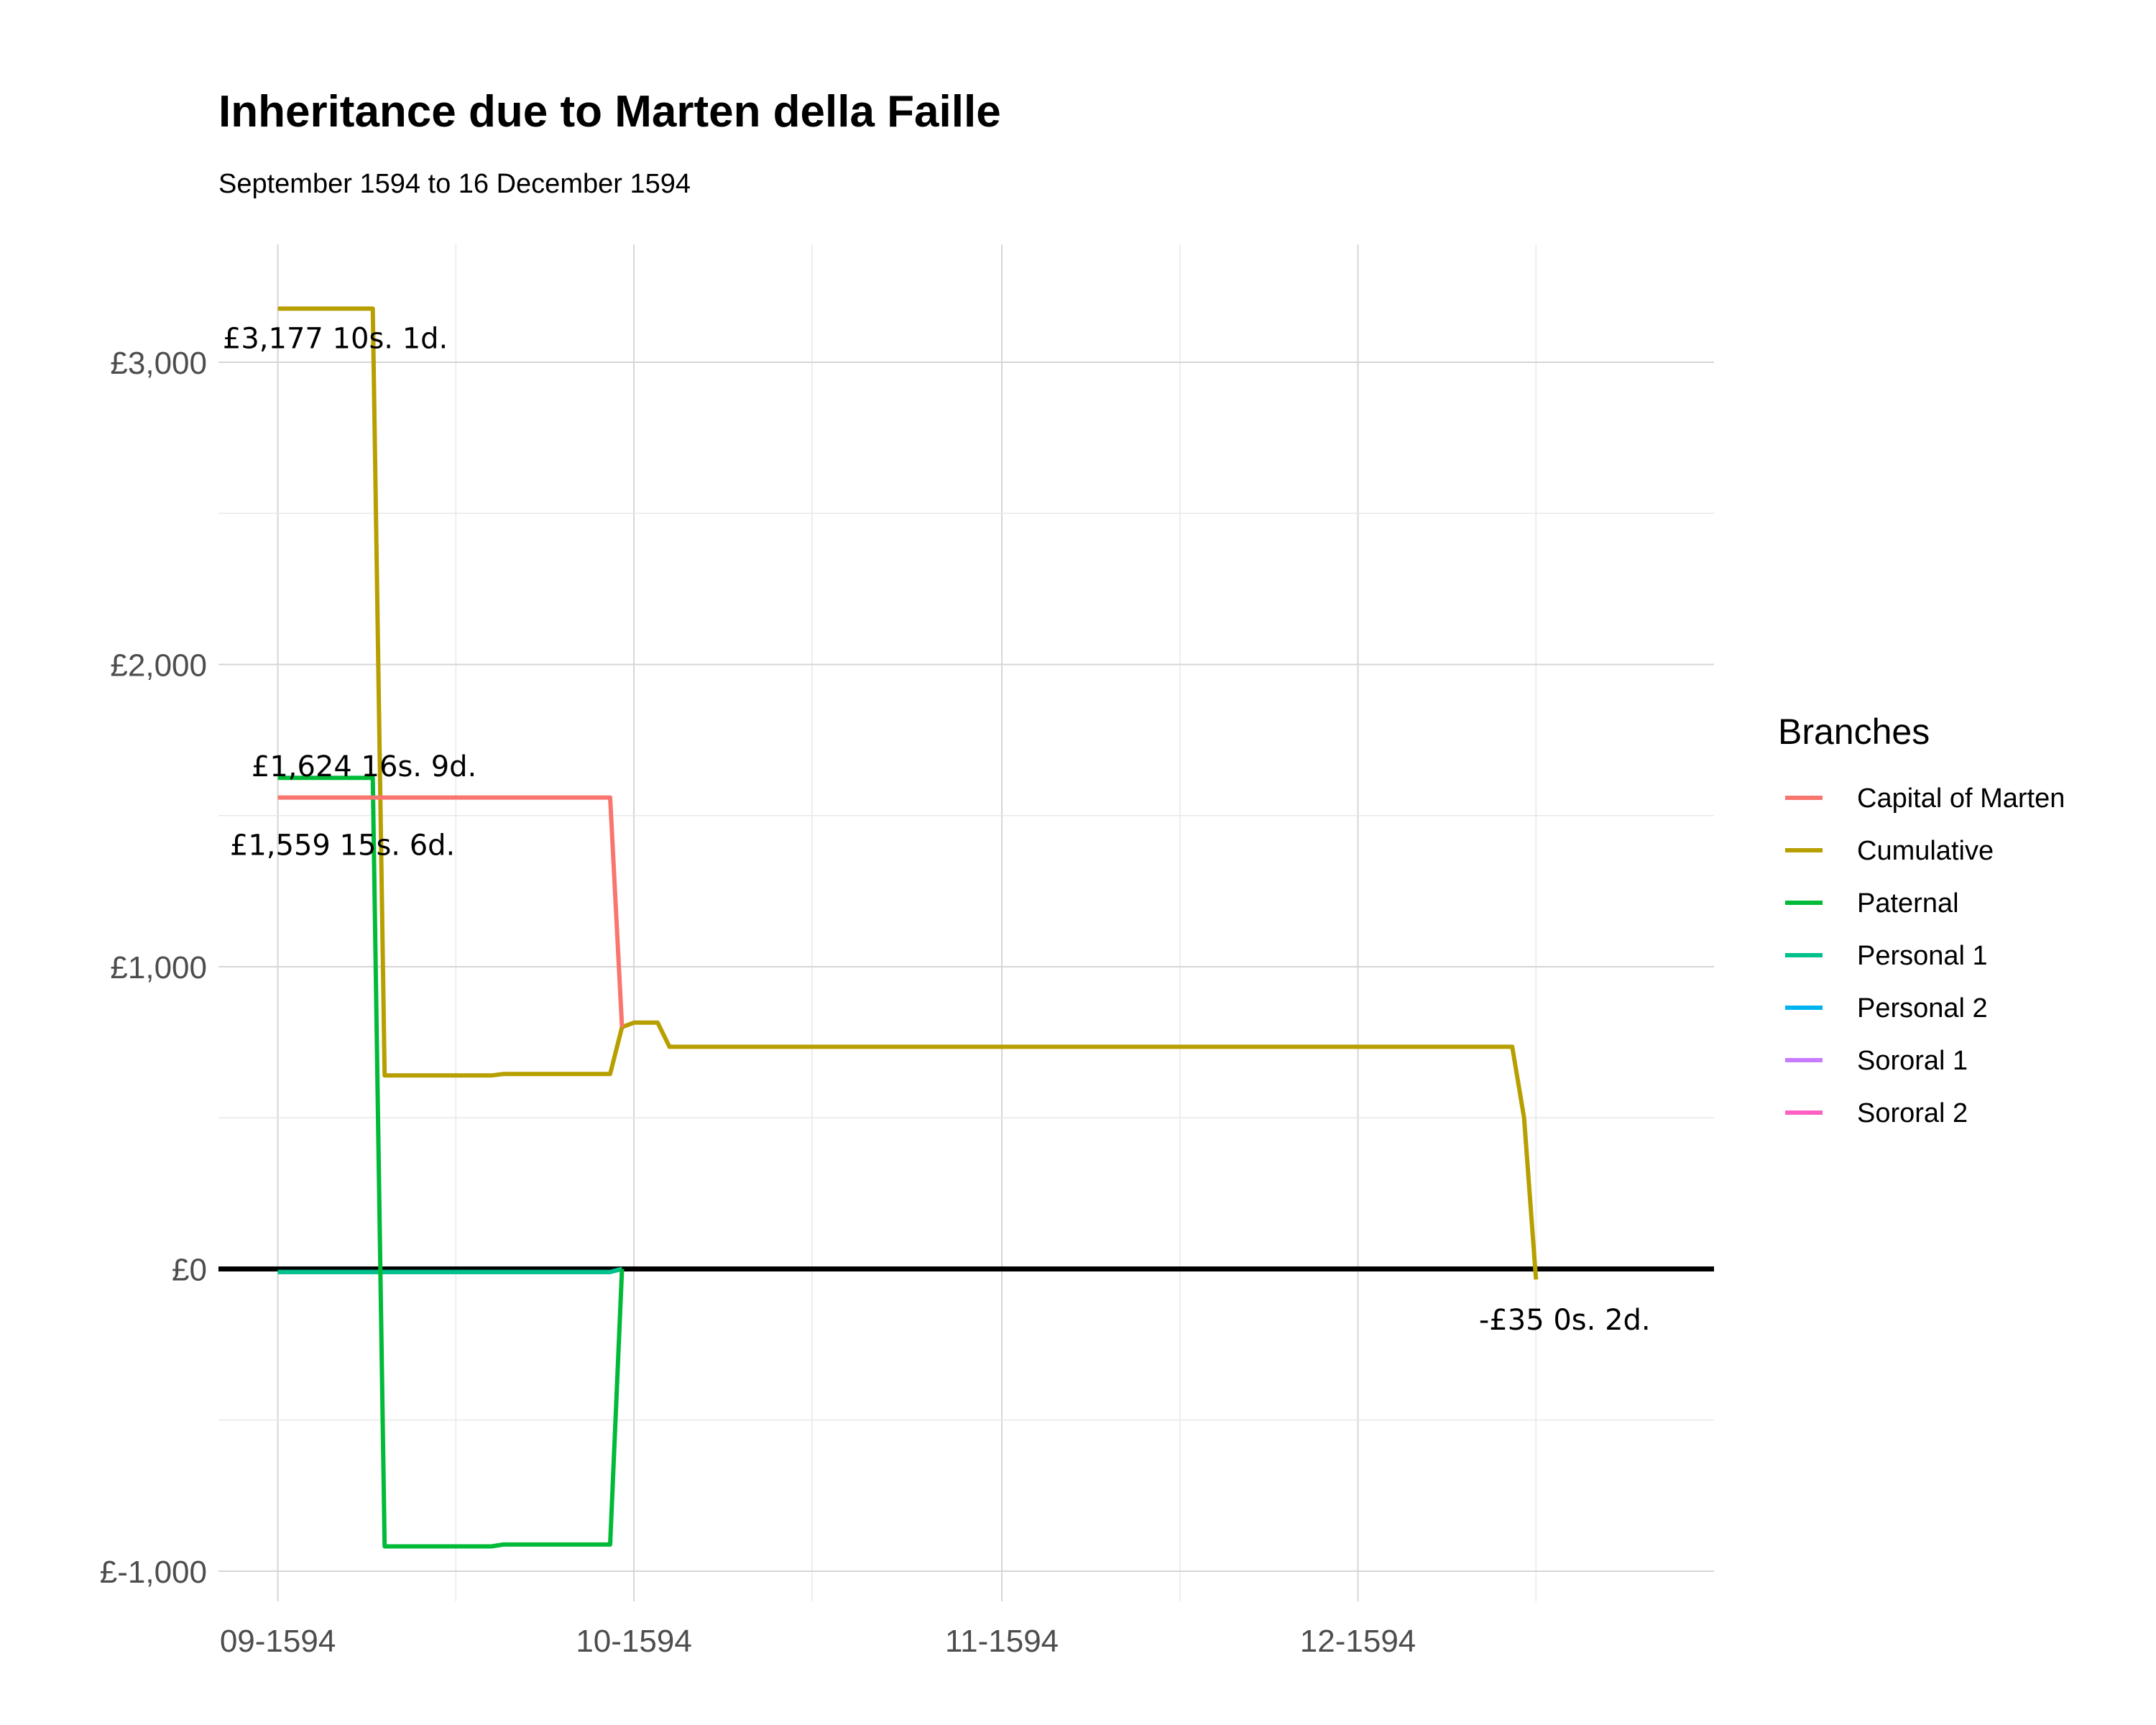 The image size is (2156, 1725). What do you see at coordinates (451, 911) in the screenshot?
I see `series-line-capital-of-marten` at bounding box center [451, 911].